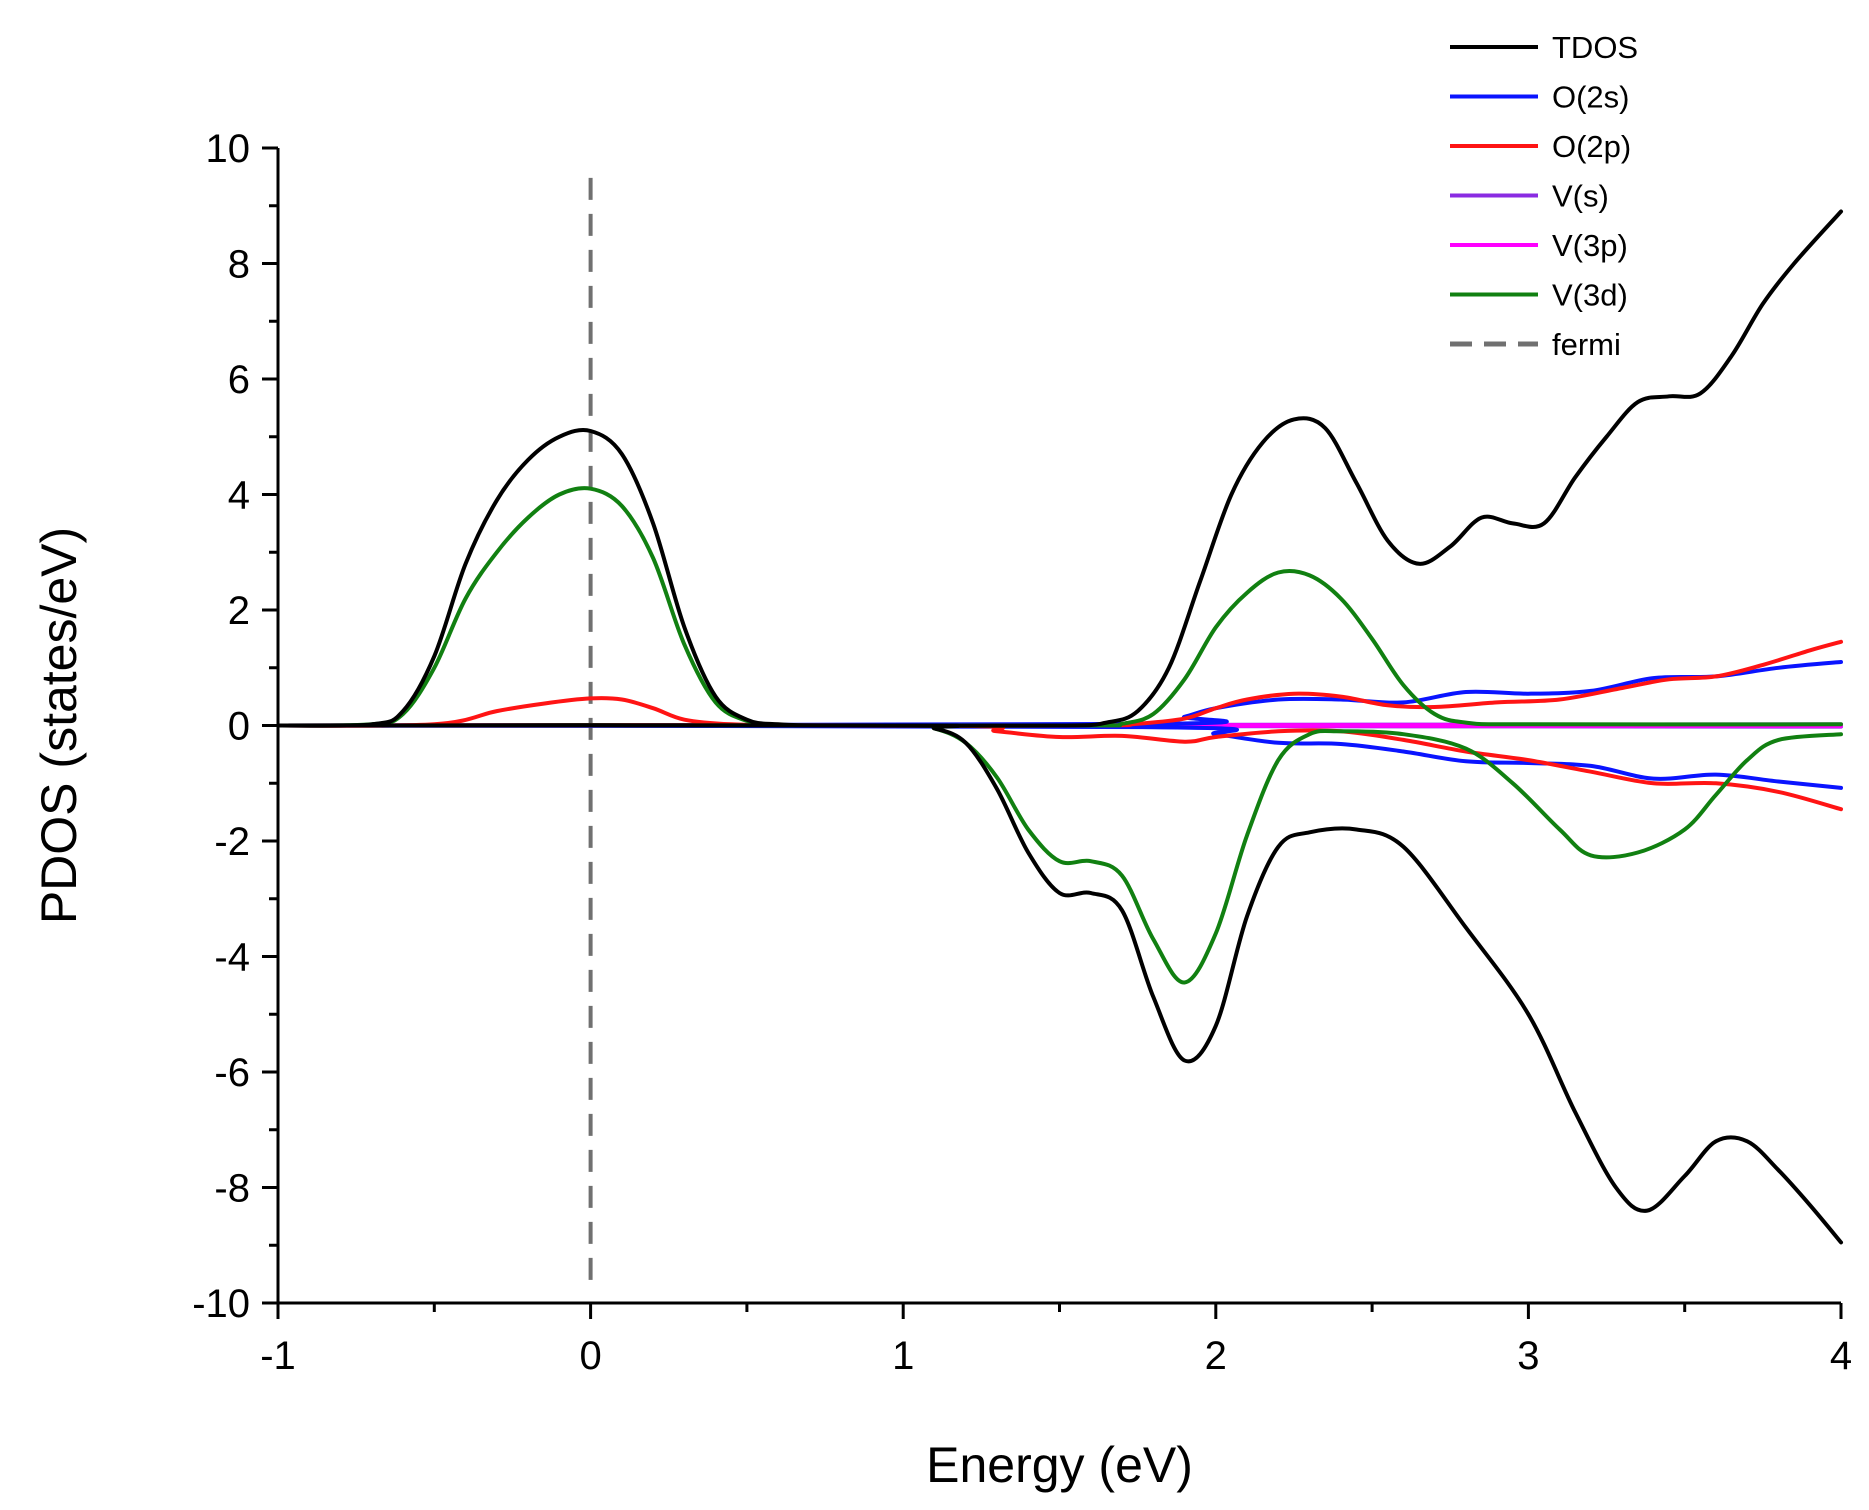 The image size is (1869, 1510). What do you see at coordinates (1591, 97) in the screenshot?
I see `legend-label-o-2s: O(2s)` at bounding box center [1591, 97].